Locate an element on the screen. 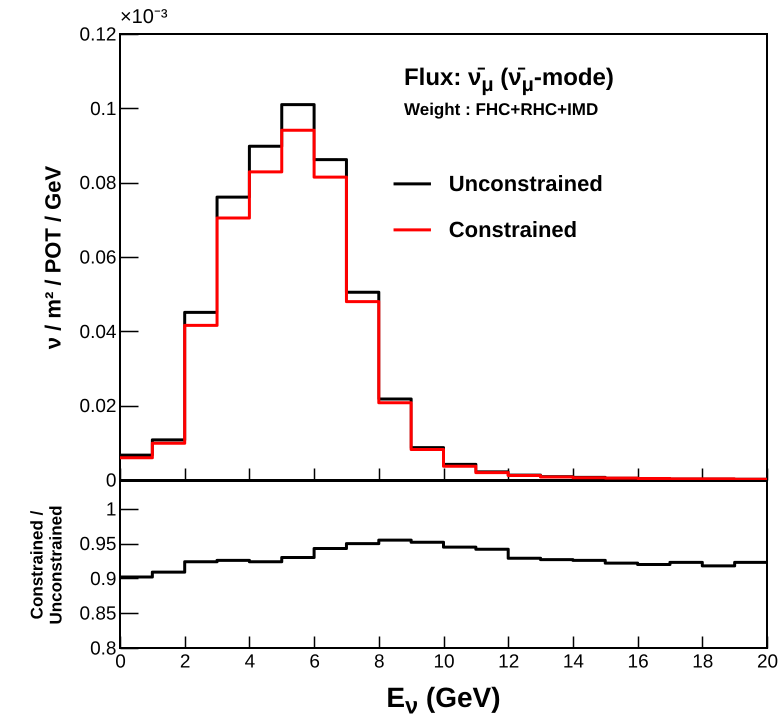 The width and height of the screenshot is (782, 723). y-tick-label: 0.1 is located at coordinates (103, 109).